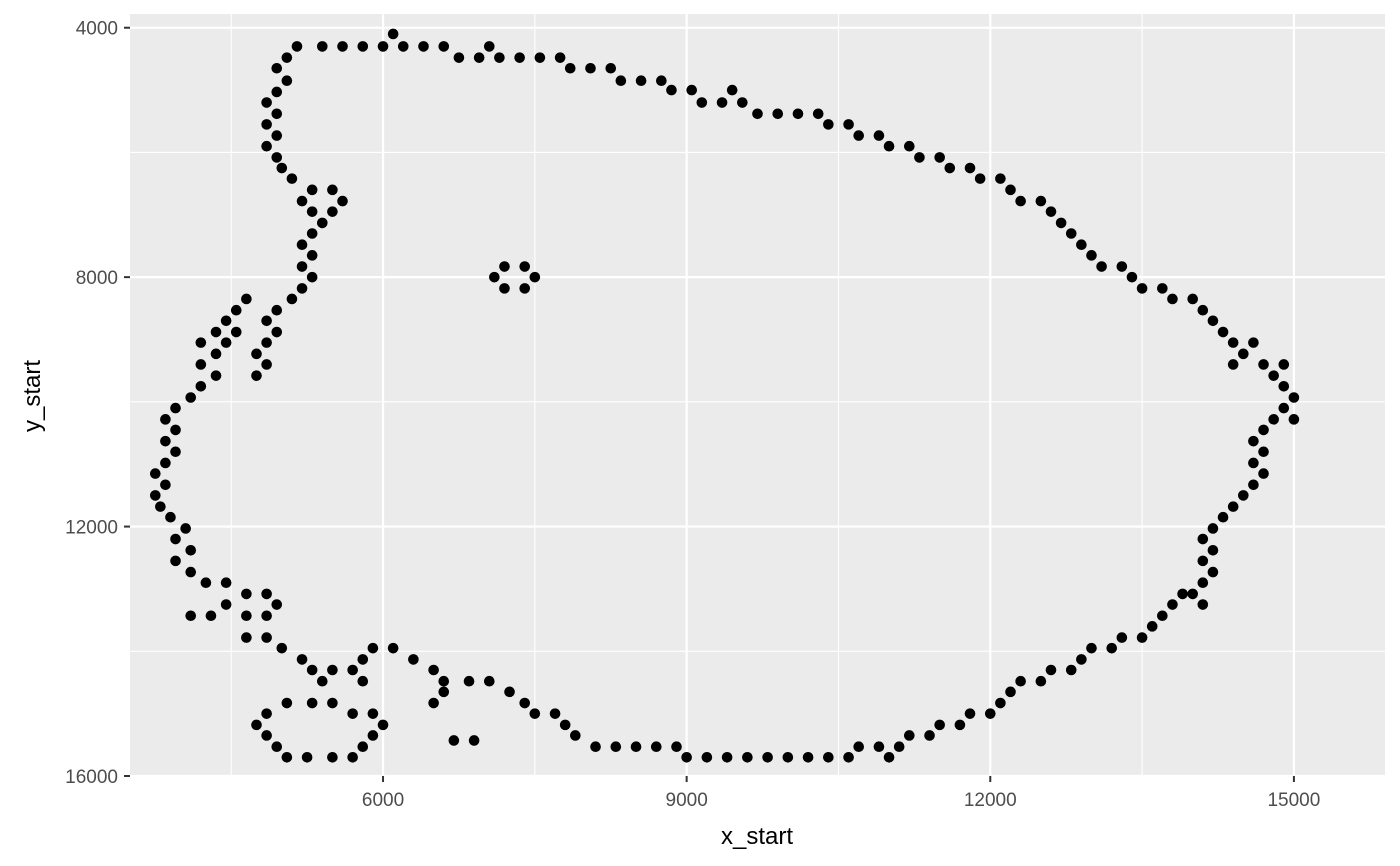  What do you see at coordinates (383, 800) in the screenshot?
I see `x-tick-label: 6000` at bounding box center [383, 800].